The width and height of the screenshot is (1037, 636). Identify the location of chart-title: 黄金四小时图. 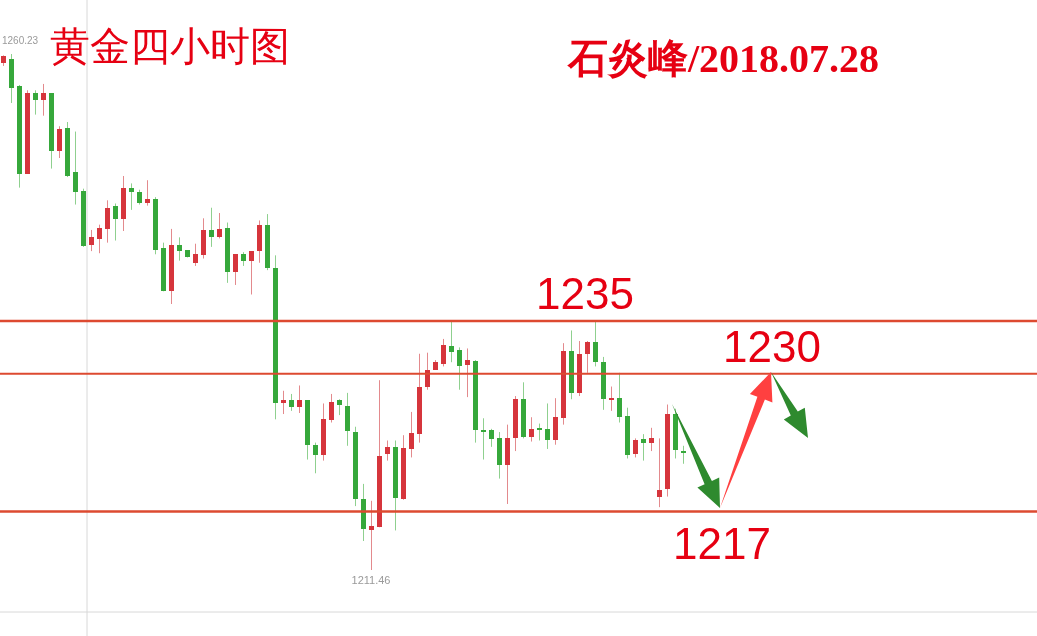
(170, 46).